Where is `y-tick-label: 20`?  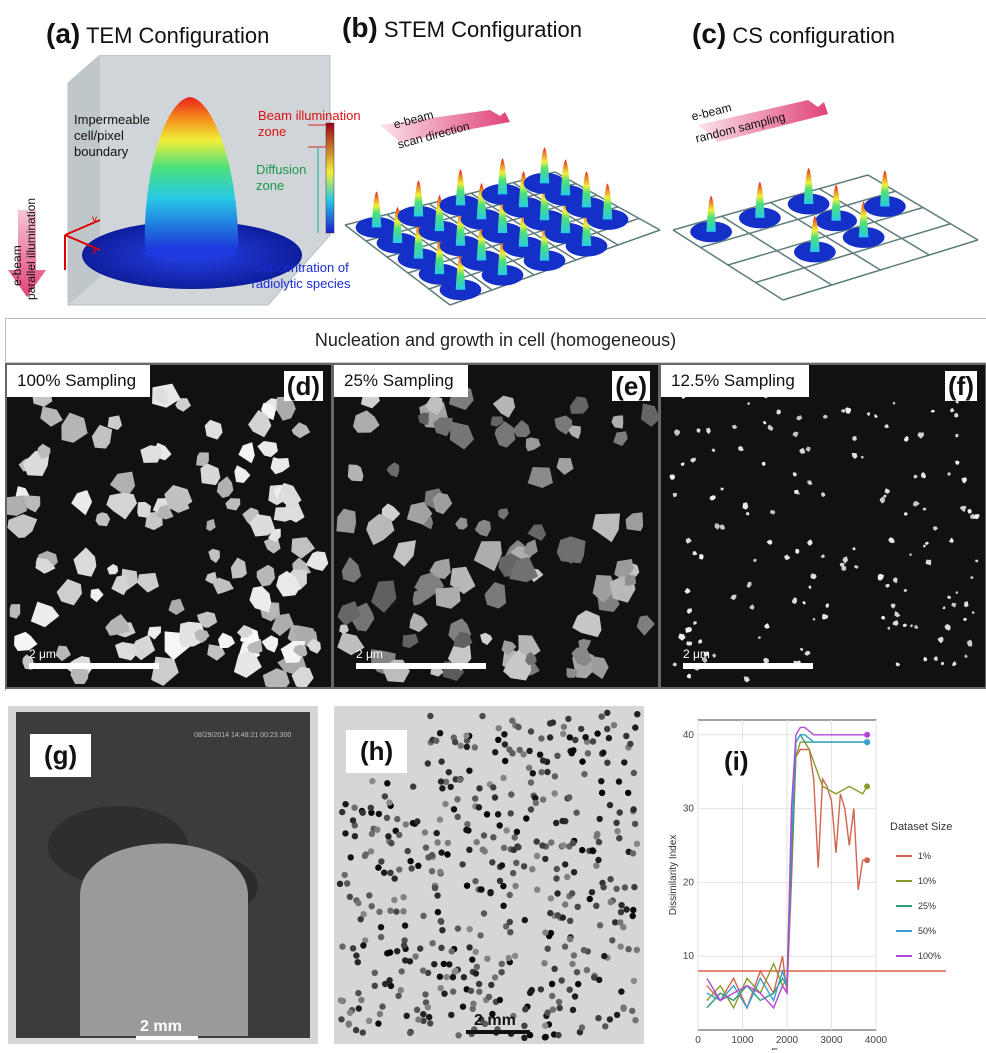 y-tick-label: 20 is located at coordinates (689, 882).